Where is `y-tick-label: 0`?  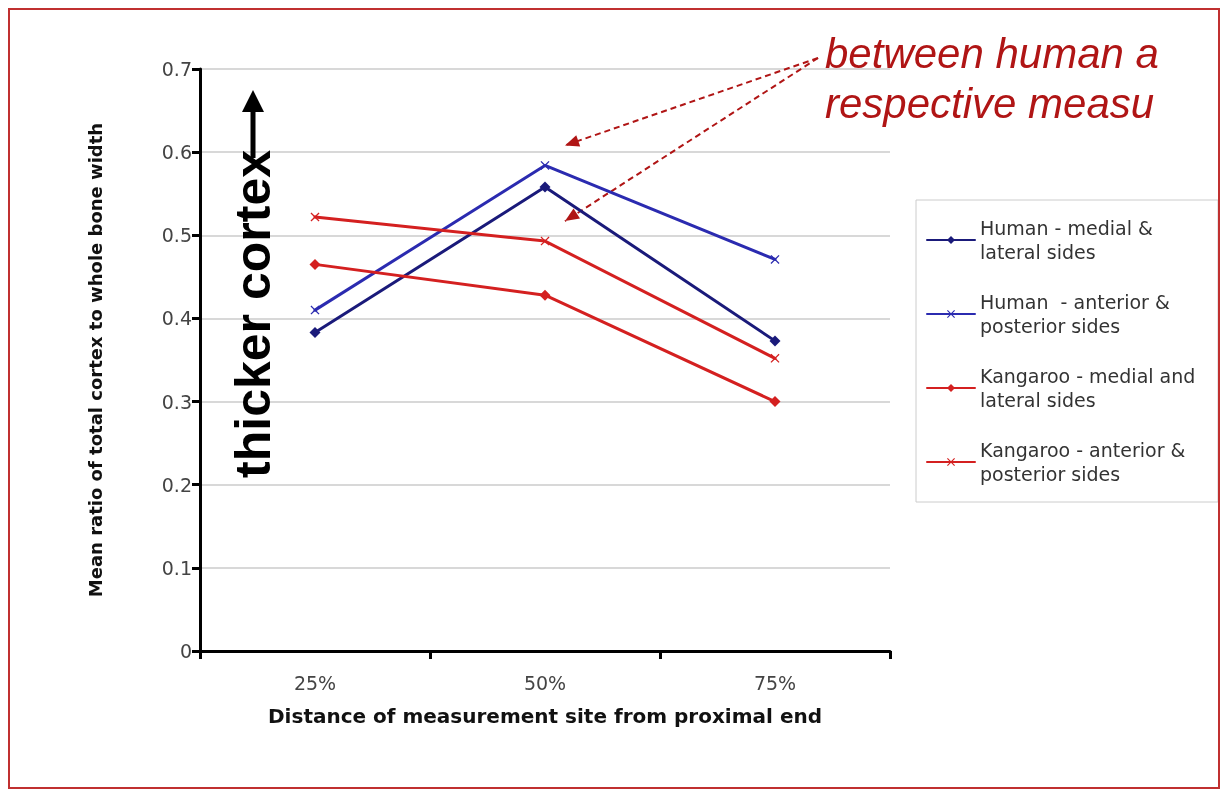
y-tick-label: 0 is located at coordinates (185, 651).